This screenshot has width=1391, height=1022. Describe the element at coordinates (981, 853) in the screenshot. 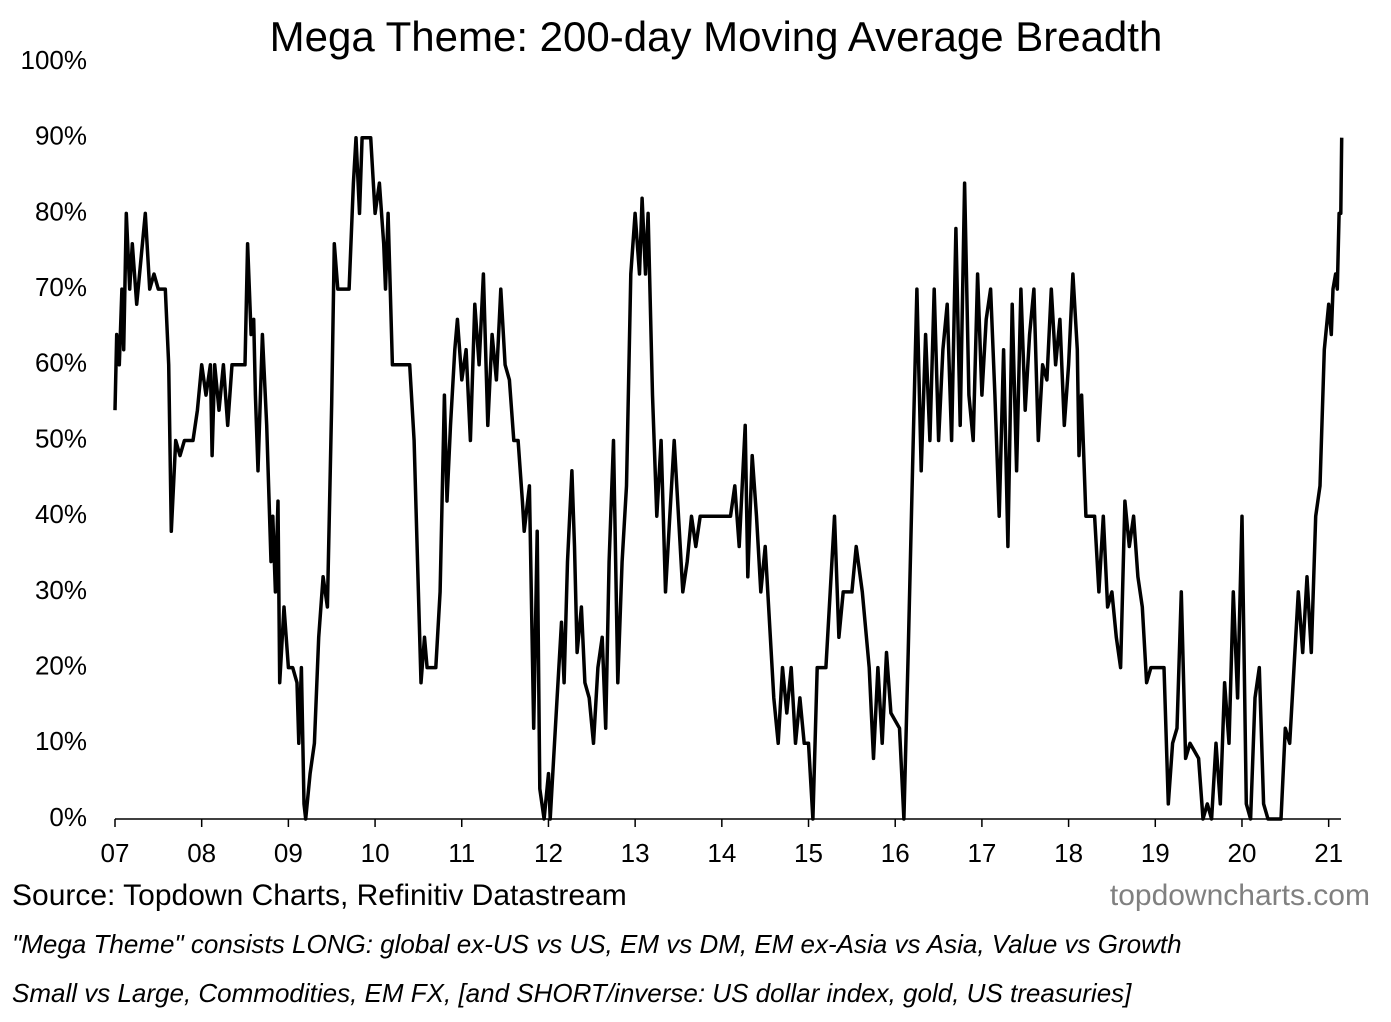

I see `x-tick-label: 17` at that location.